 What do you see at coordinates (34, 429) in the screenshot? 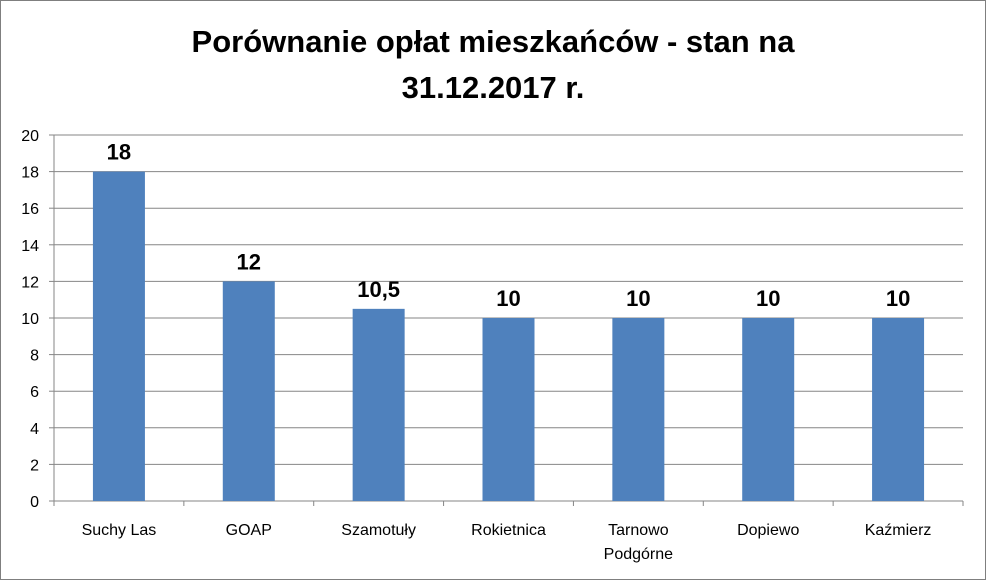
I see `y-tick-label: 4` at bounding box center [34, 429].